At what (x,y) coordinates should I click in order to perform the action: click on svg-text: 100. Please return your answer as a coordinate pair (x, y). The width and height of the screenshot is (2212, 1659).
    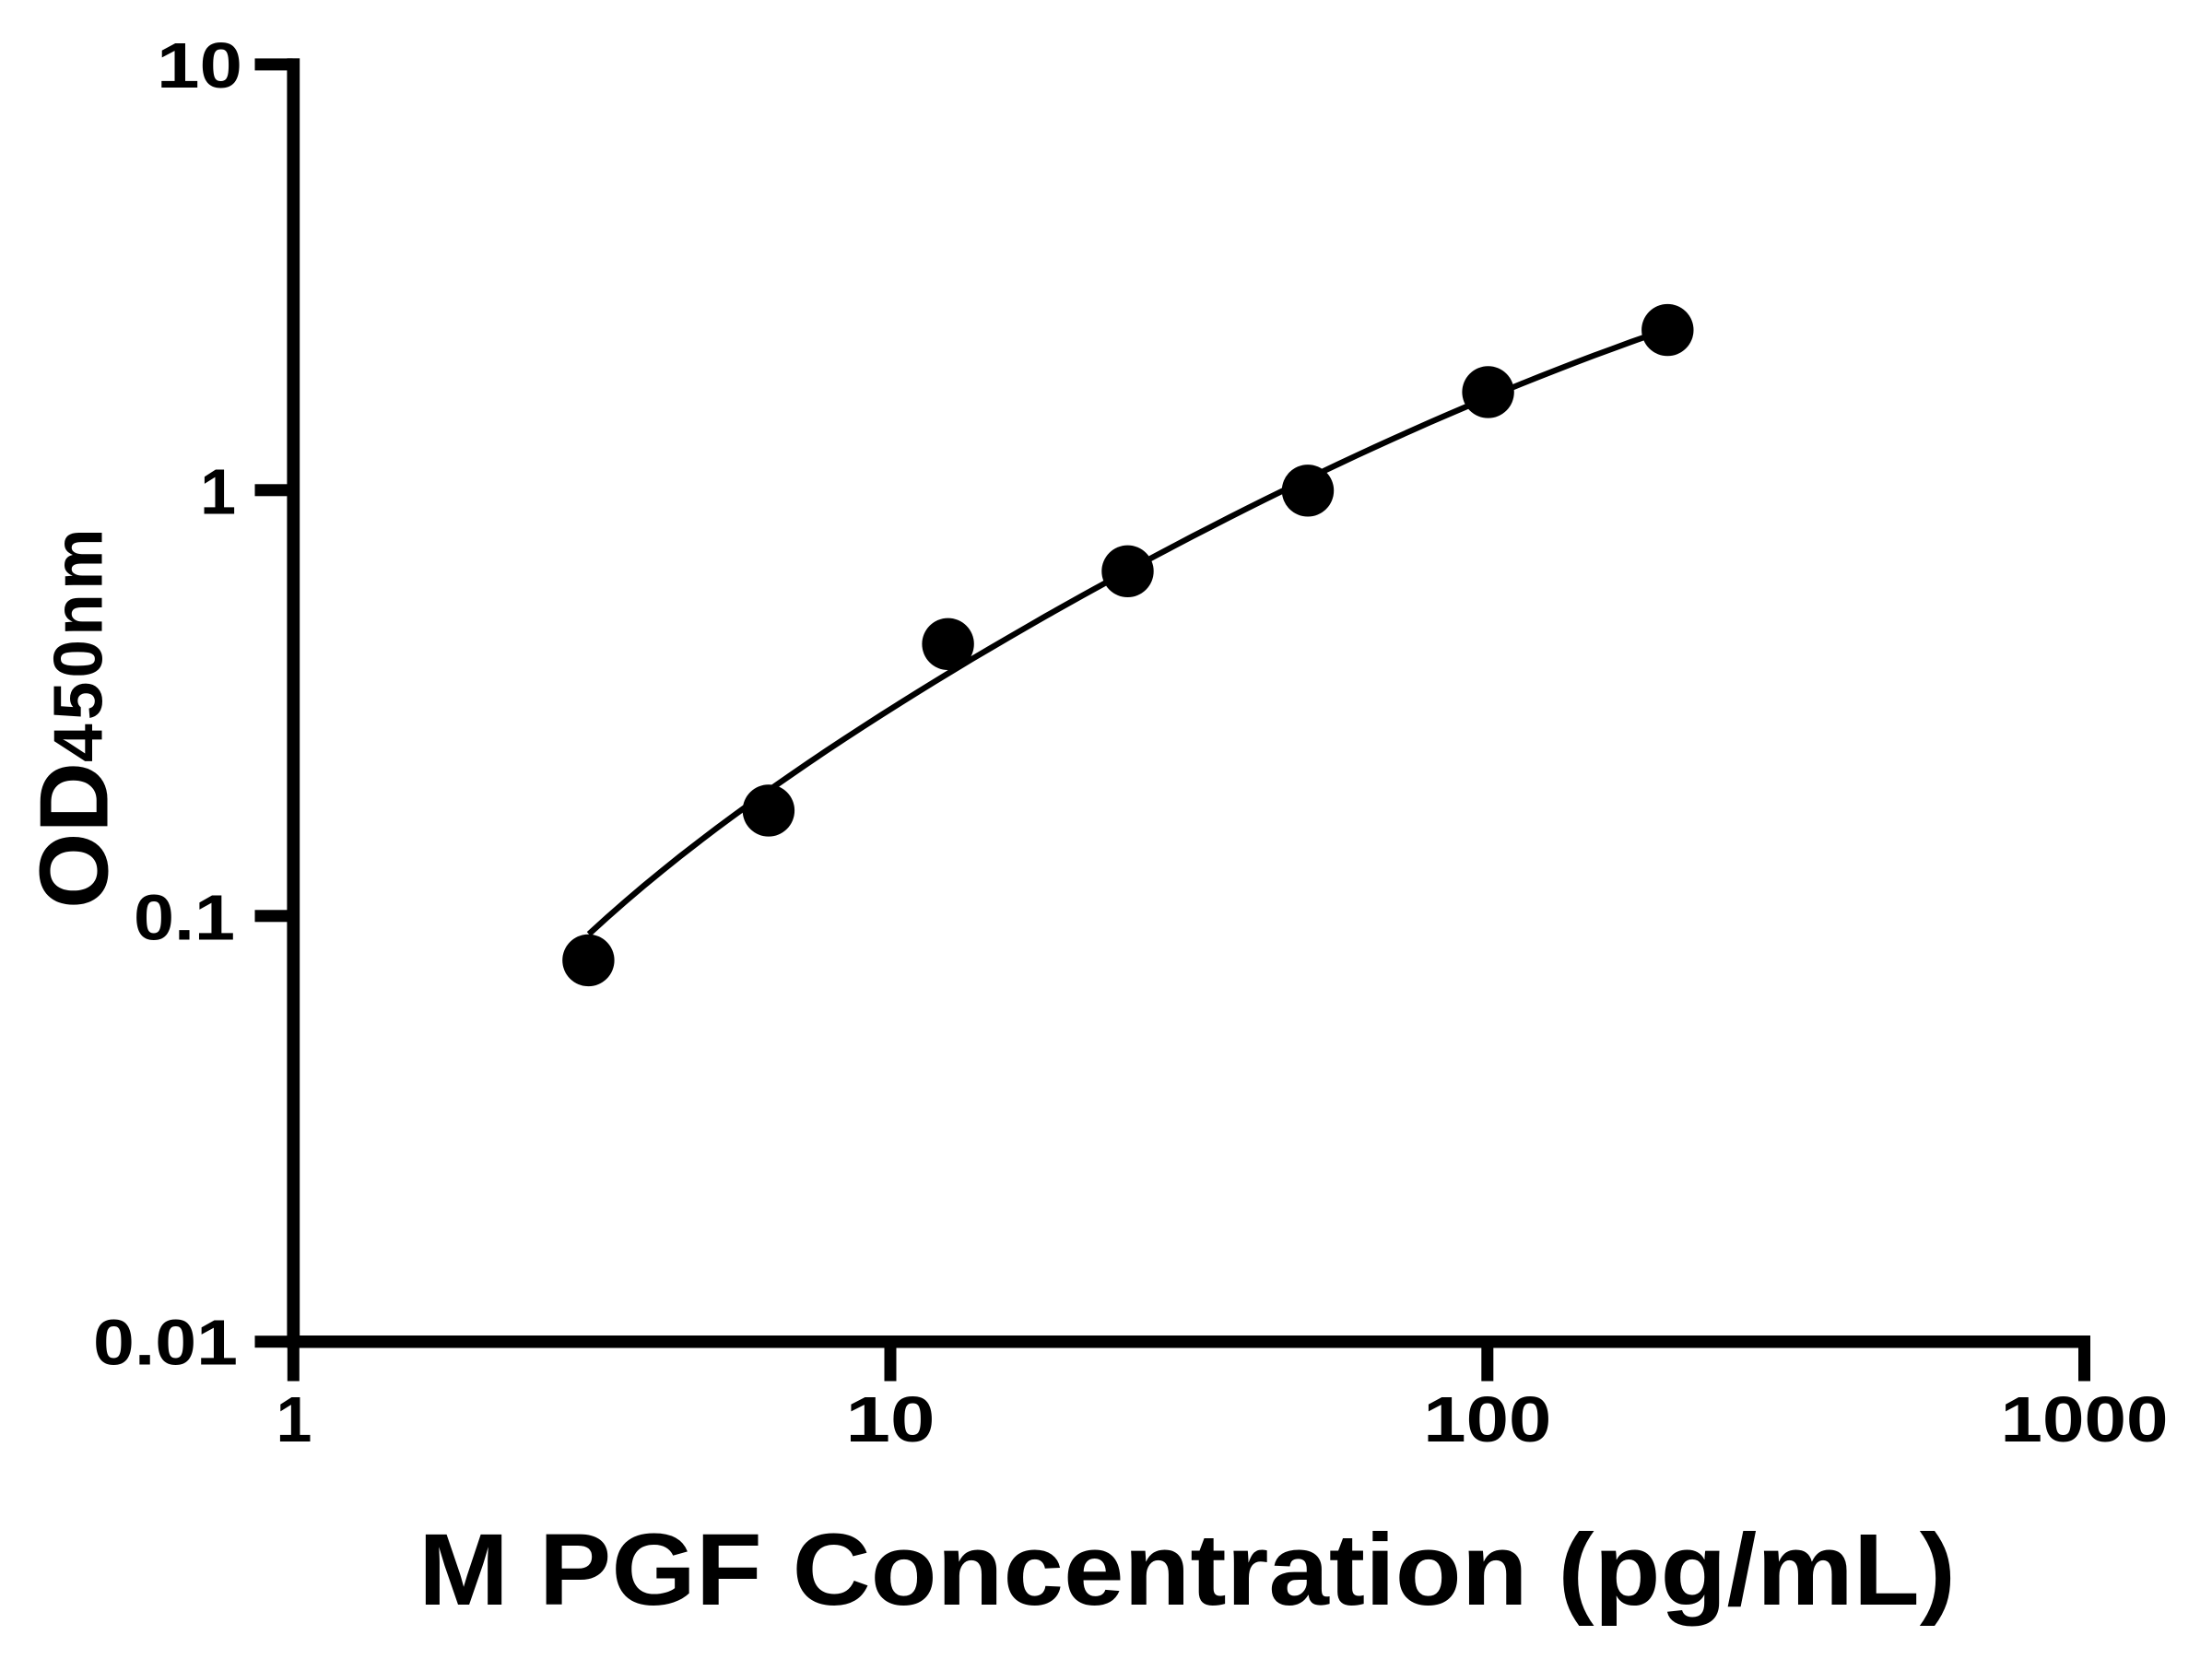
    Looking at the image, I should click on (1487, 1419).